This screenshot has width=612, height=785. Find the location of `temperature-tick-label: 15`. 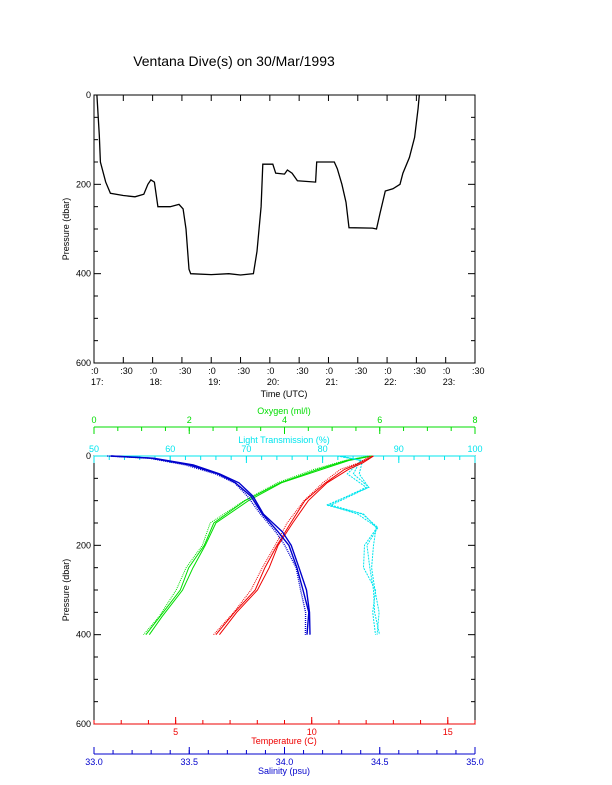

temperature-tick-label: 15 is located at coordinates (448, 732).